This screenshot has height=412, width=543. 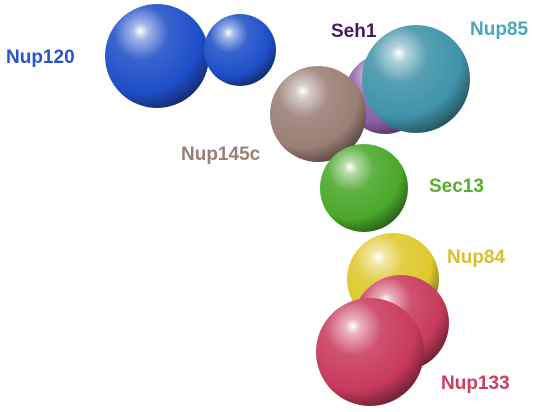 I want to click on nup120-sphere-large, so click(x=157, y=56).